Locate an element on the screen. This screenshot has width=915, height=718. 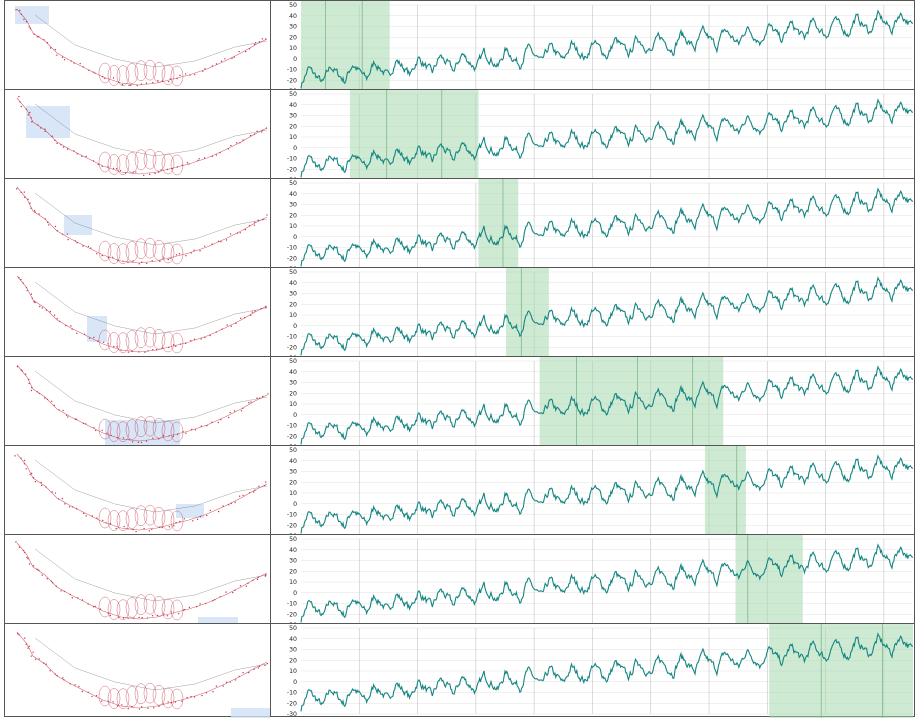
y-tick-label: 30 is located at coordinates (293, 205).